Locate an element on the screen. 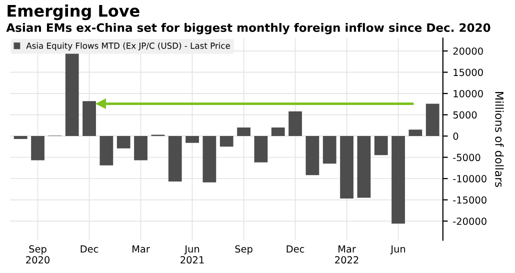 The width and height of the screenshot is (515, 273). y-tick-label: -10000 is located at coordinates (469, 178).